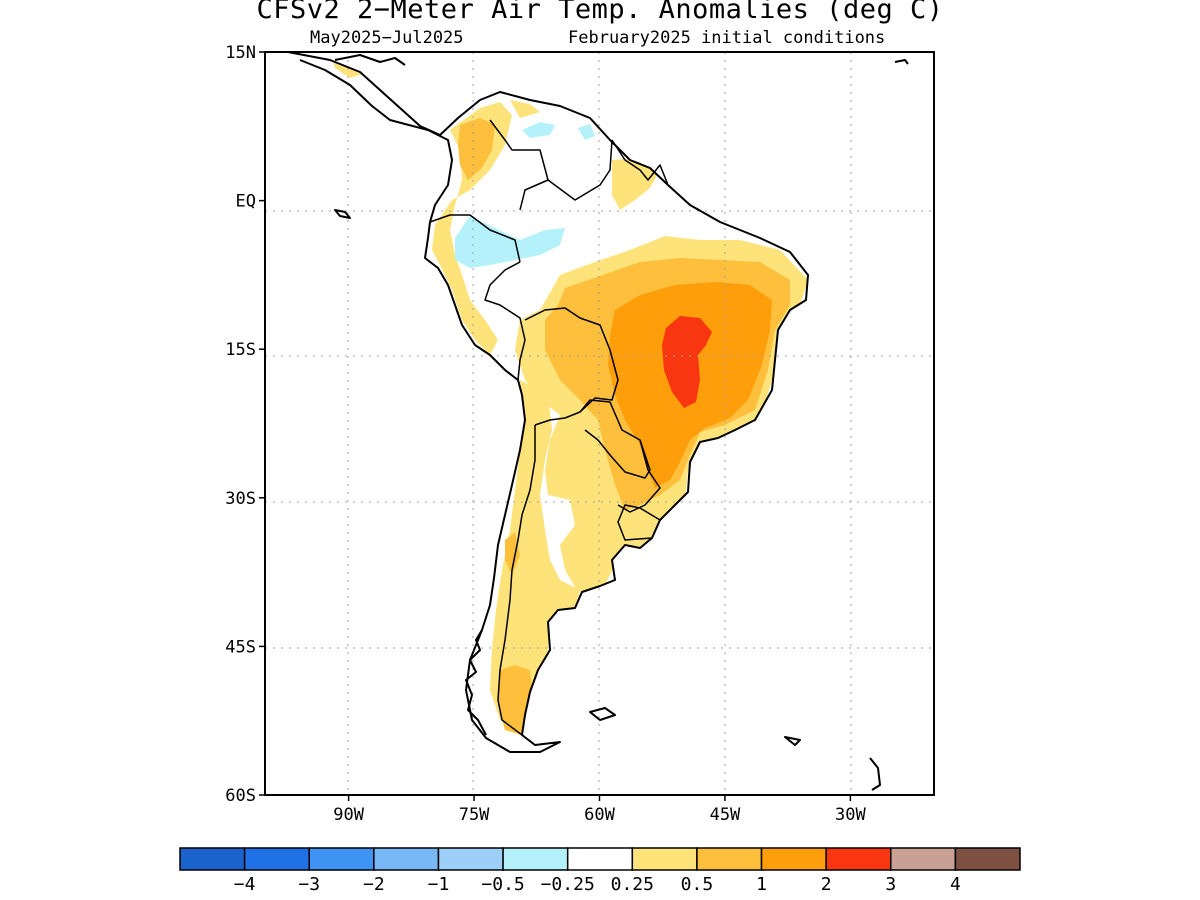  I want to click on southern-islands, so click(875, 774).